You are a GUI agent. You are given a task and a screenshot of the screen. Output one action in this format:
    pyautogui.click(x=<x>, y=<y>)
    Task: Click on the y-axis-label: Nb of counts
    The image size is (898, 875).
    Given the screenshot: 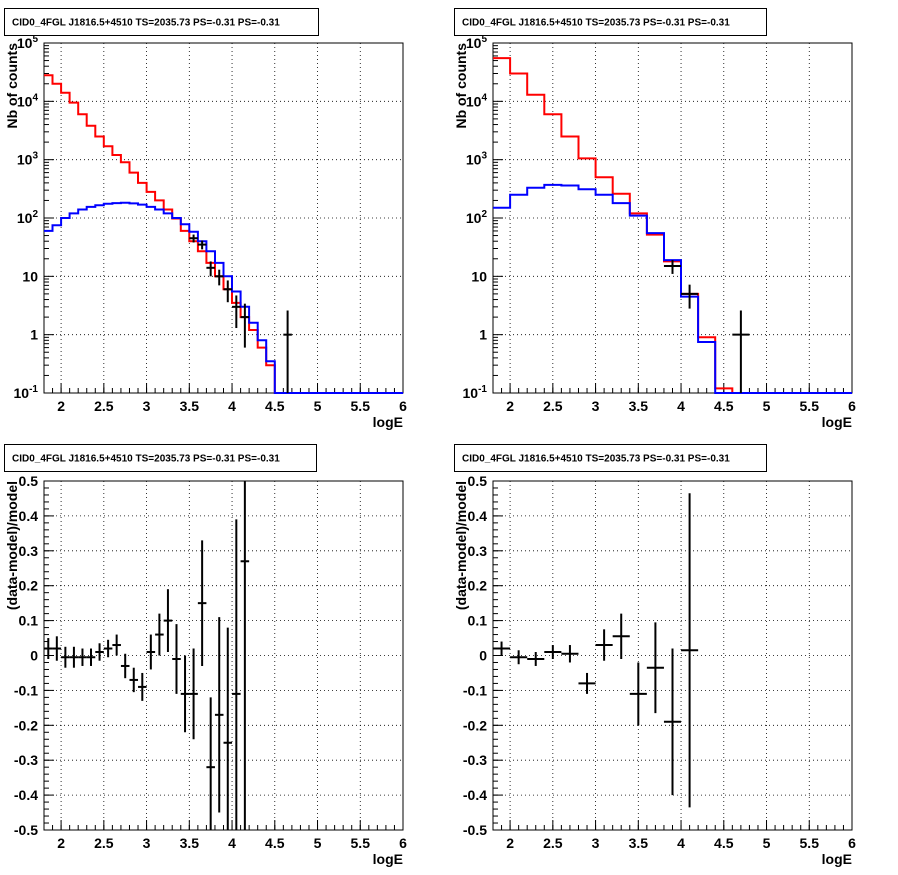 What is the action you would take?
    pyautogui.click(x=461, y=86)
    